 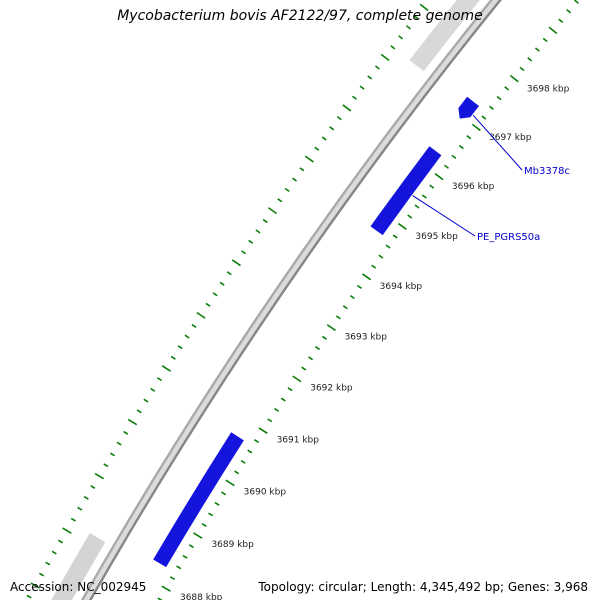 What do you see at coordinates (508, 237) in the screenshot?
I see `feature-label-PE_PGRS50a: PE_PGRS50a` at bounding box center [508, 237].